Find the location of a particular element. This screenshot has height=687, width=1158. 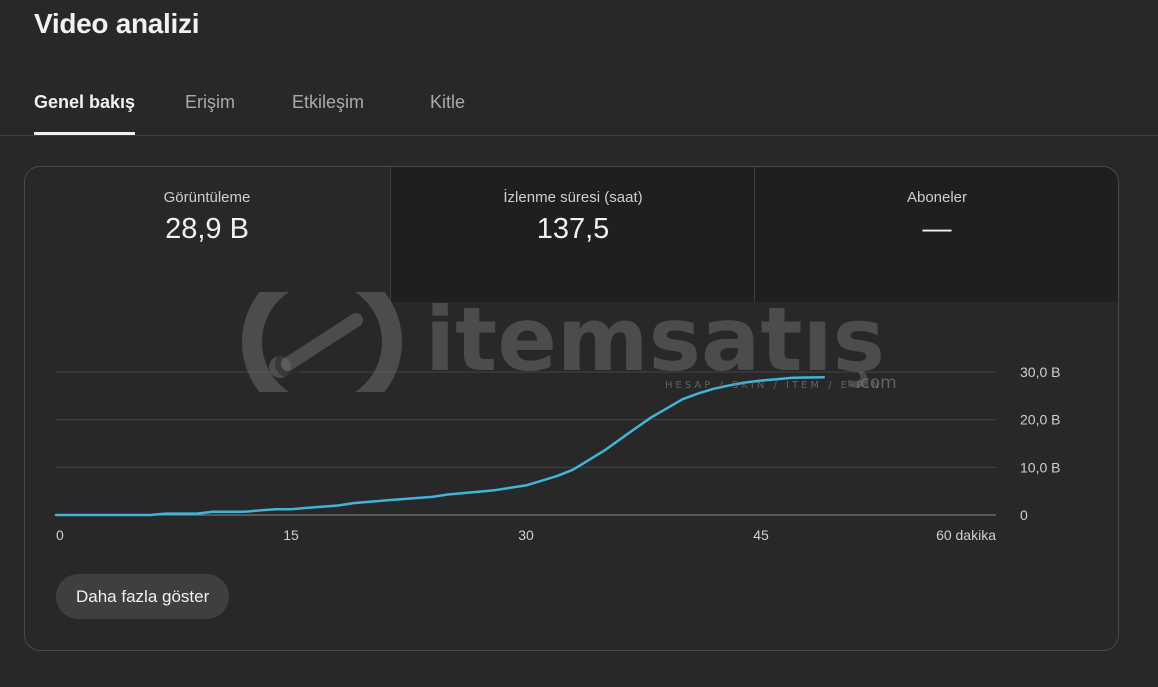

tab-audience: Kitle is located at coordinates (448, 102).